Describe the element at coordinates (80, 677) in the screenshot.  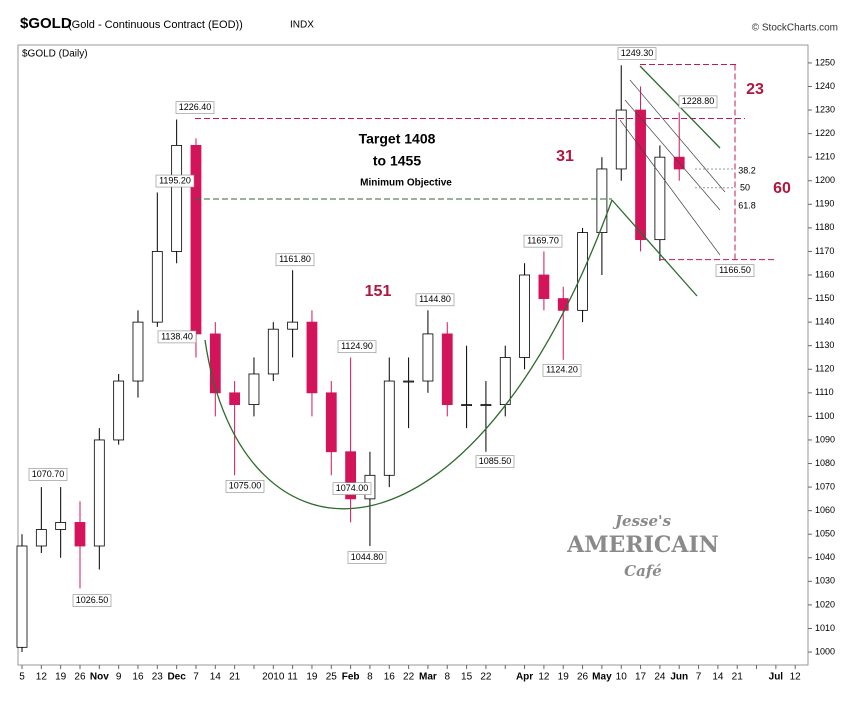
I see `x-tick-label: 26` at that location.